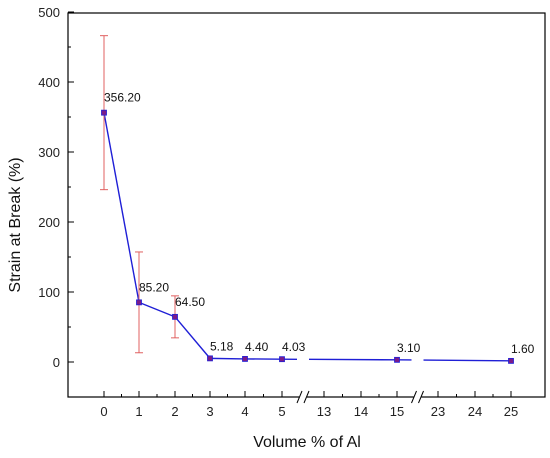 The image size is (550, 458). What do you see at coordinates (324, 411) in the screenshot?
I see `x-tick-label: 13` at bounding box center [324, 411].